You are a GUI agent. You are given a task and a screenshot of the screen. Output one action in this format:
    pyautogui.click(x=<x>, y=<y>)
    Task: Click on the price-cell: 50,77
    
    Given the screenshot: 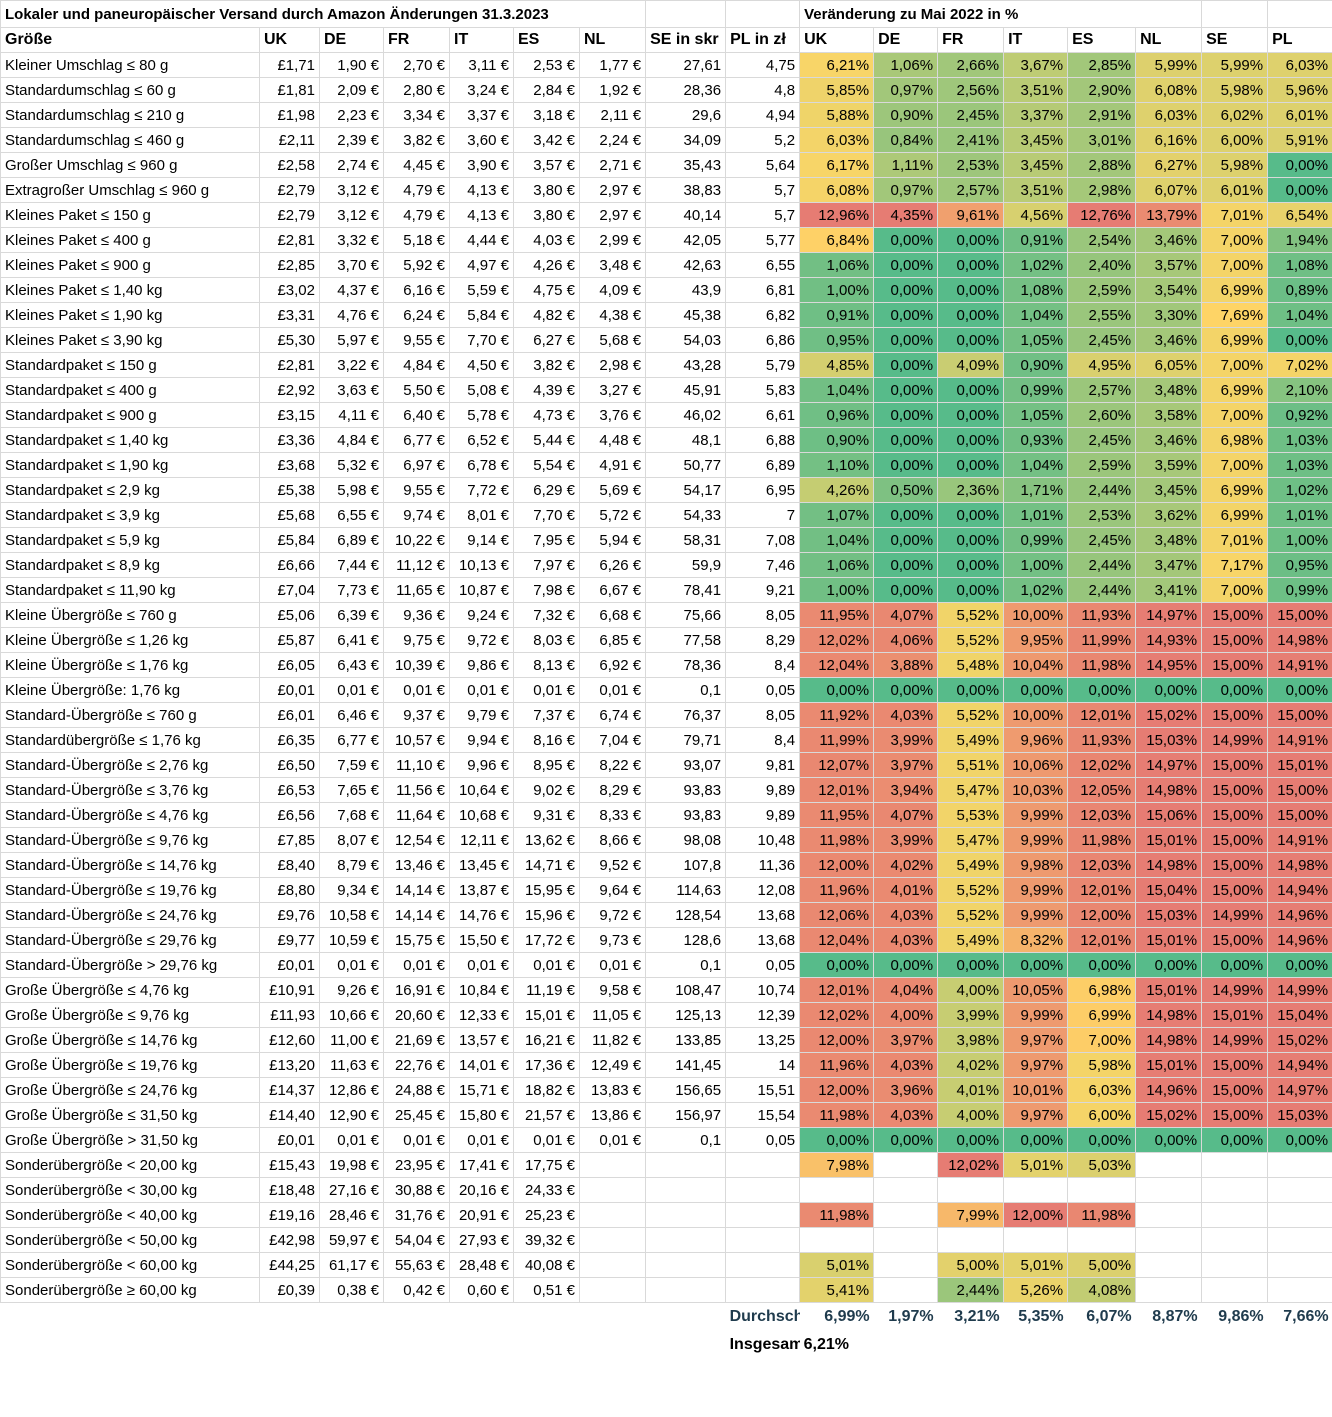 What is the action you would take?
    pyautogui.click(x=686, y=465)
    